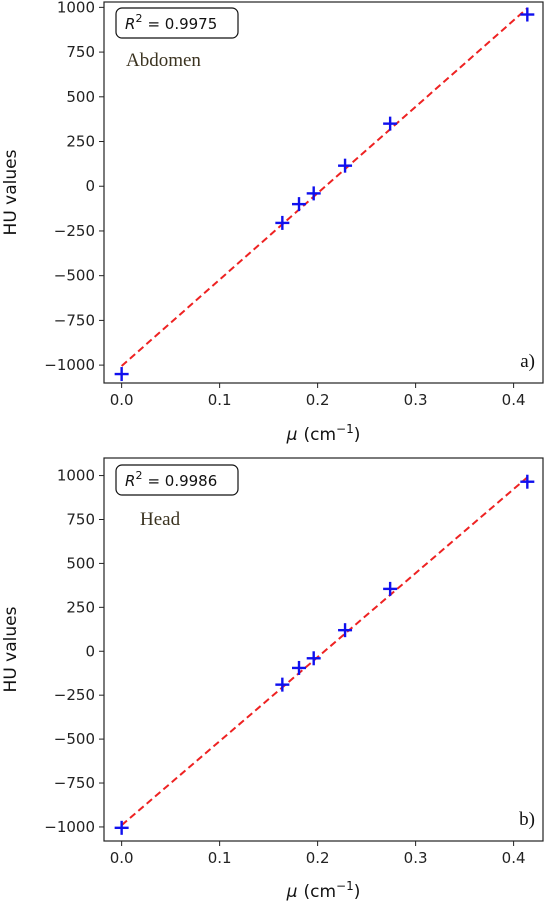  Describe the element at coordinates (292, 892) in the screenshot. I see `head-x-axis-mu: μ` at that location.